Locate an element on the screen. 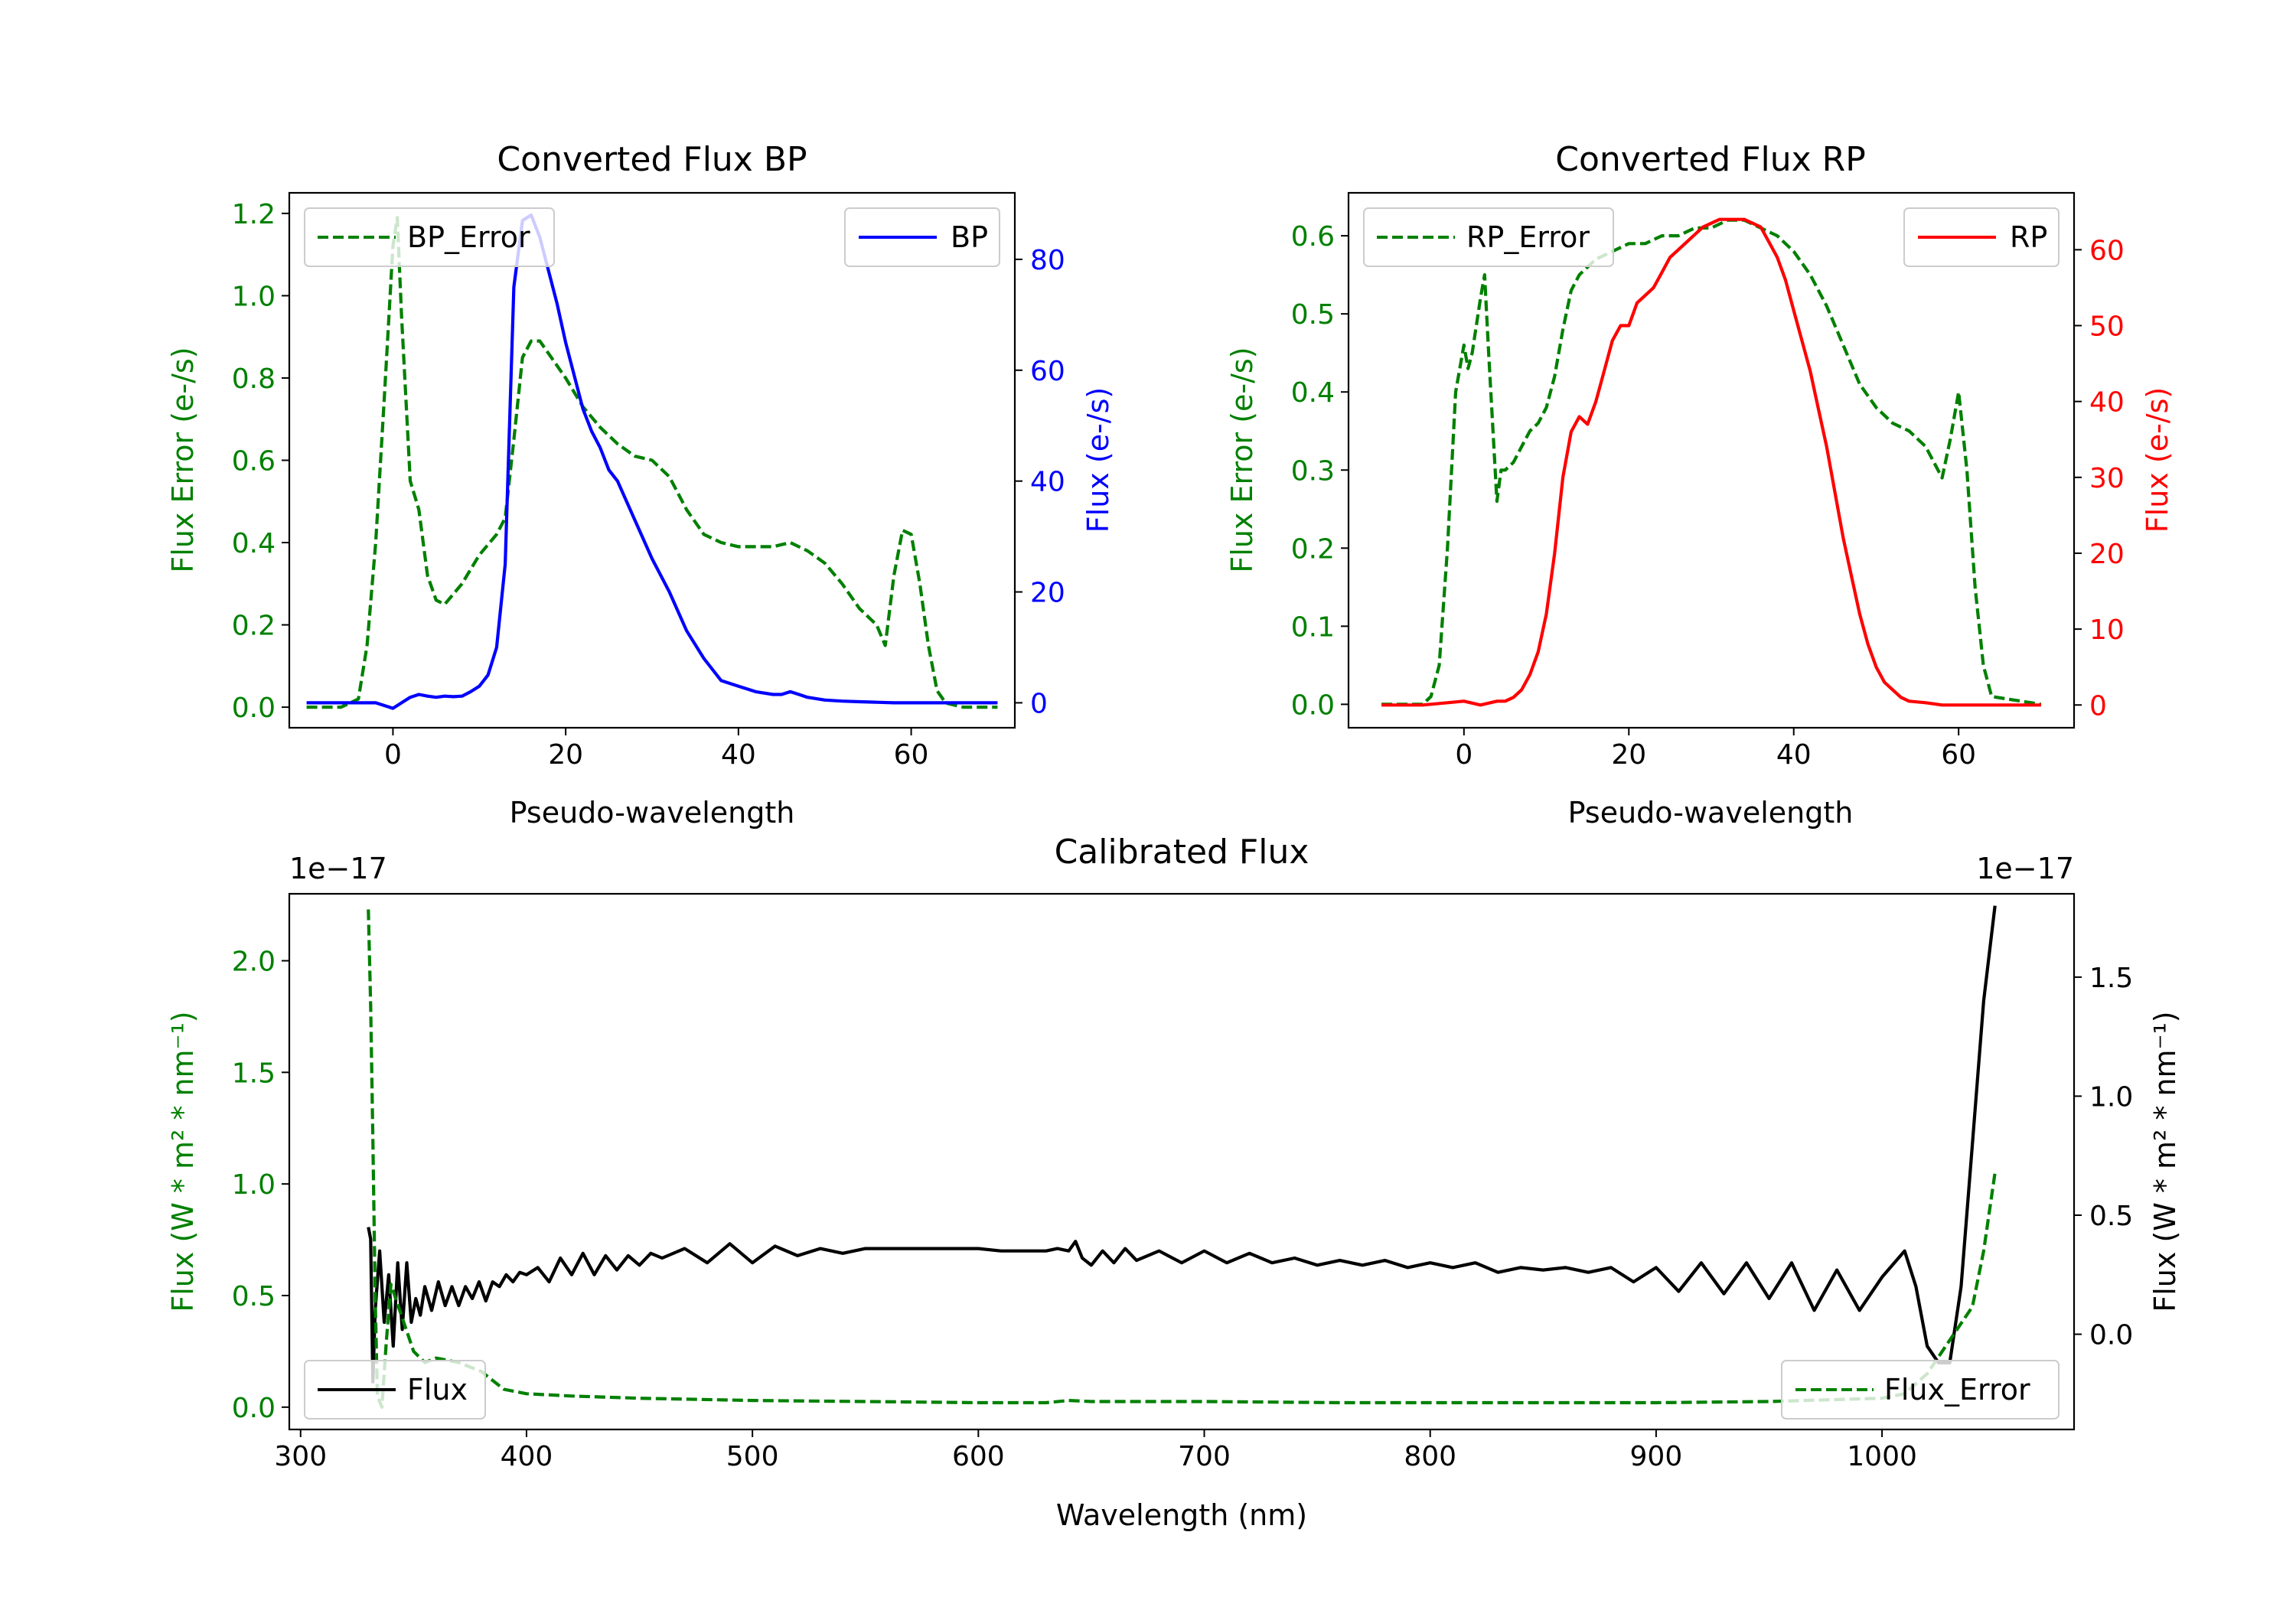  y-left-tick-label: 1.2 is located at coordinates (254, 214).